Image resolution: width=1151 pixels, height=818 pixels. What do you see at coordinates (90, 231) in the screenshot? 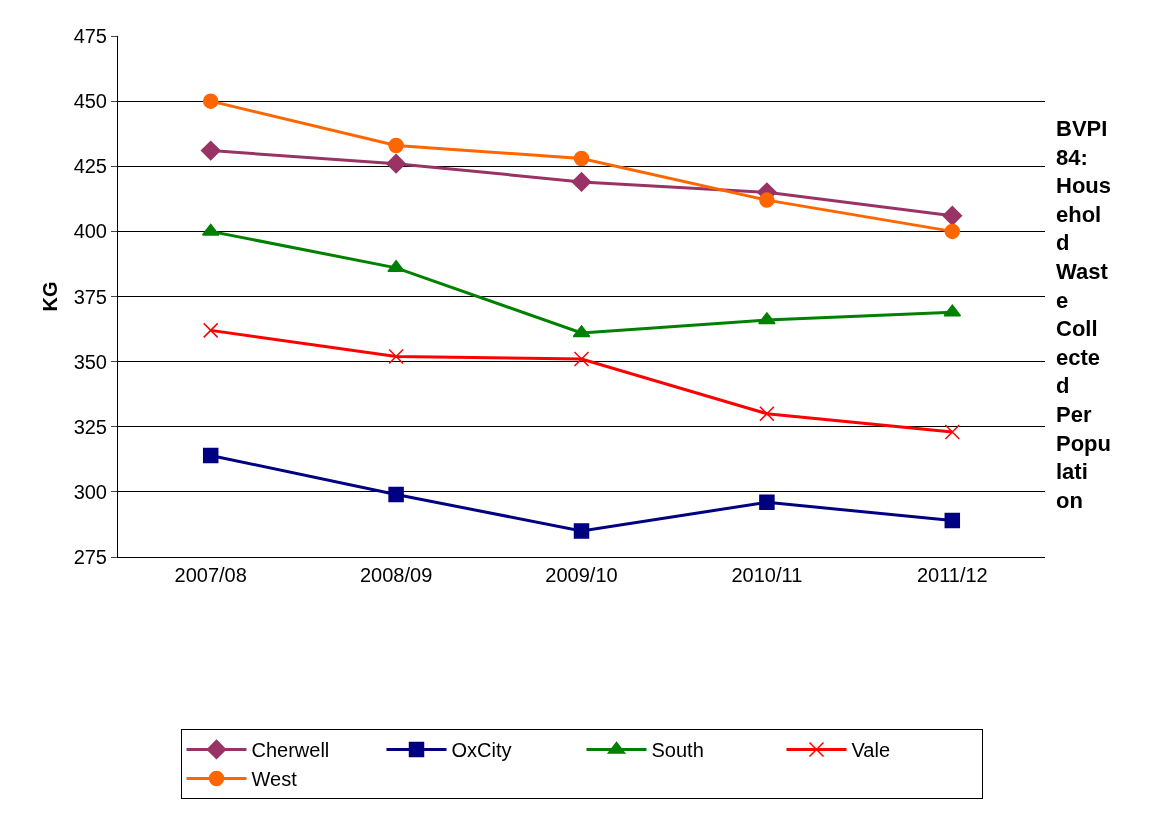
I see `y-tick-label: 400` at bounding box center [90, 231].